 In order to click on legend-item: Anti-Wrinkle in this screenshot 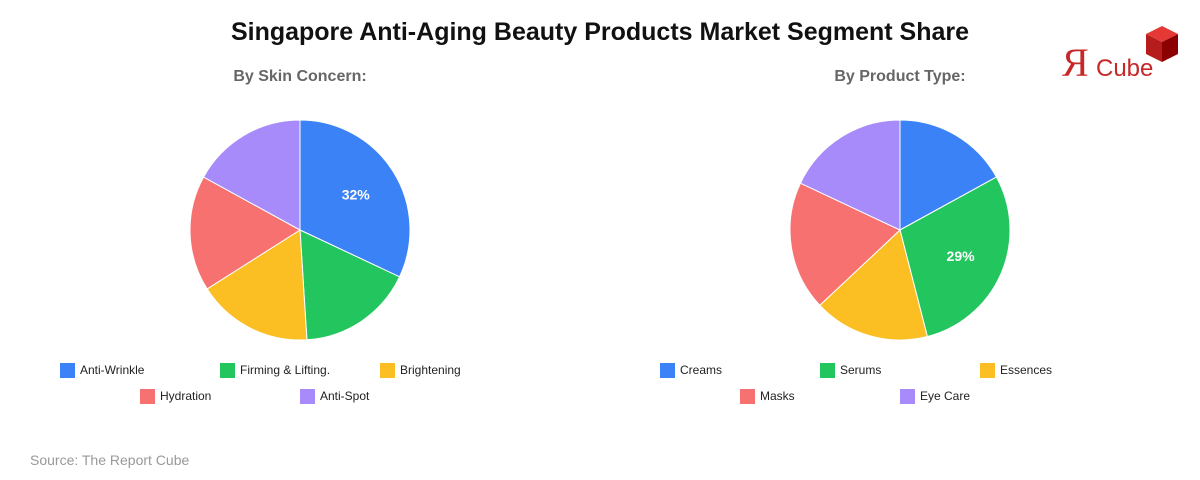, I will do `click(102, 370)`.